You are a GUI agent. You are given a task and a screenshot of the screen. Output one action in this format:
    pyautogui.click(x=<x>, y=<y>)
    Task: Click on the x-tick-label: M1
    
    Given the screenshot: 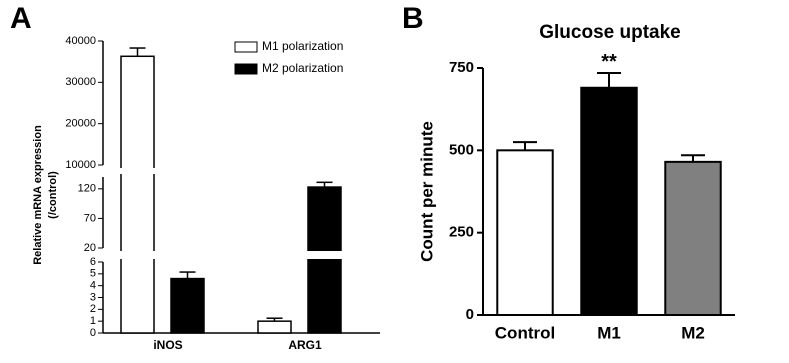 What is the action you would take?
    pyautogui.click(x=609, y=332)
    